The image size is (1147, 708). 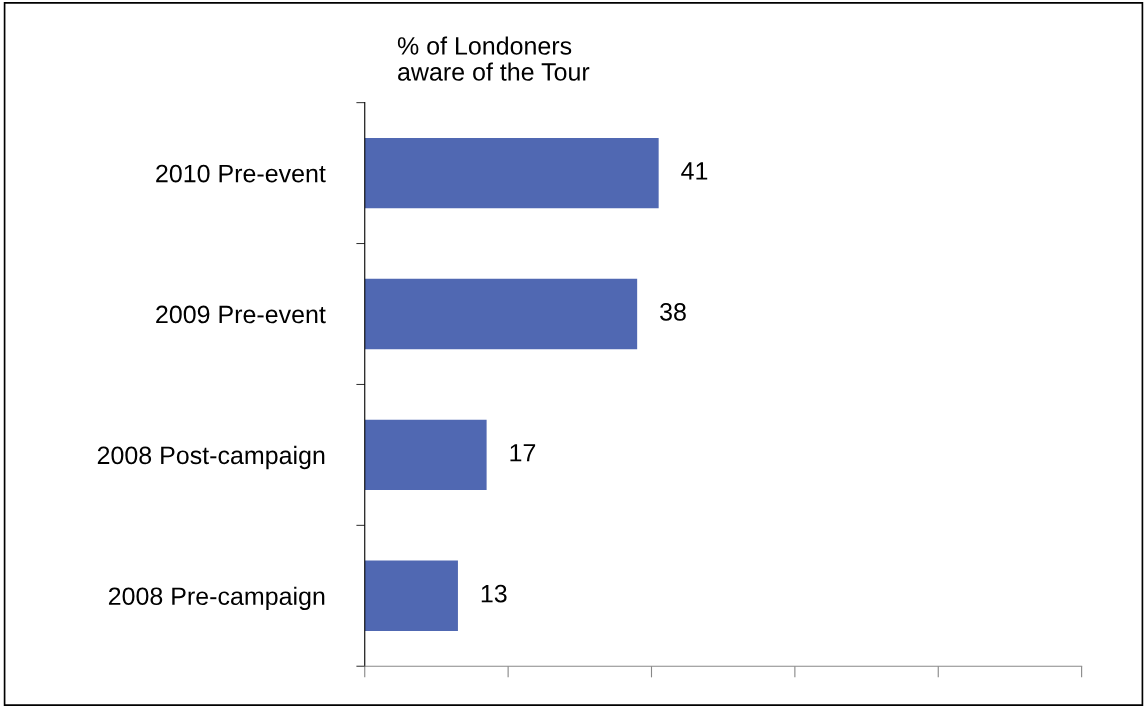 I want to click on data-label: 41, so click(x=694, y=171).